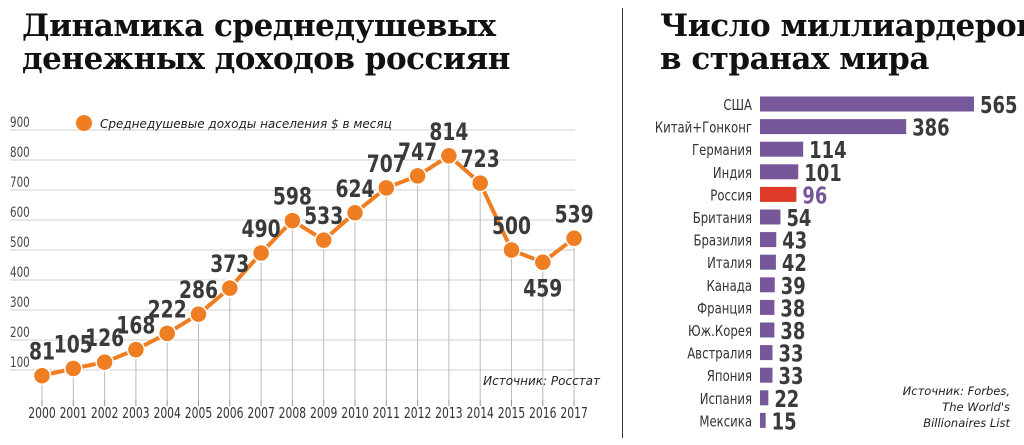 Image resolution: width=1024 pixels, height=445 pixels. Describe the element at coordinates (722, 219) in the screenshot. I see `country-label: Британия` at that location.